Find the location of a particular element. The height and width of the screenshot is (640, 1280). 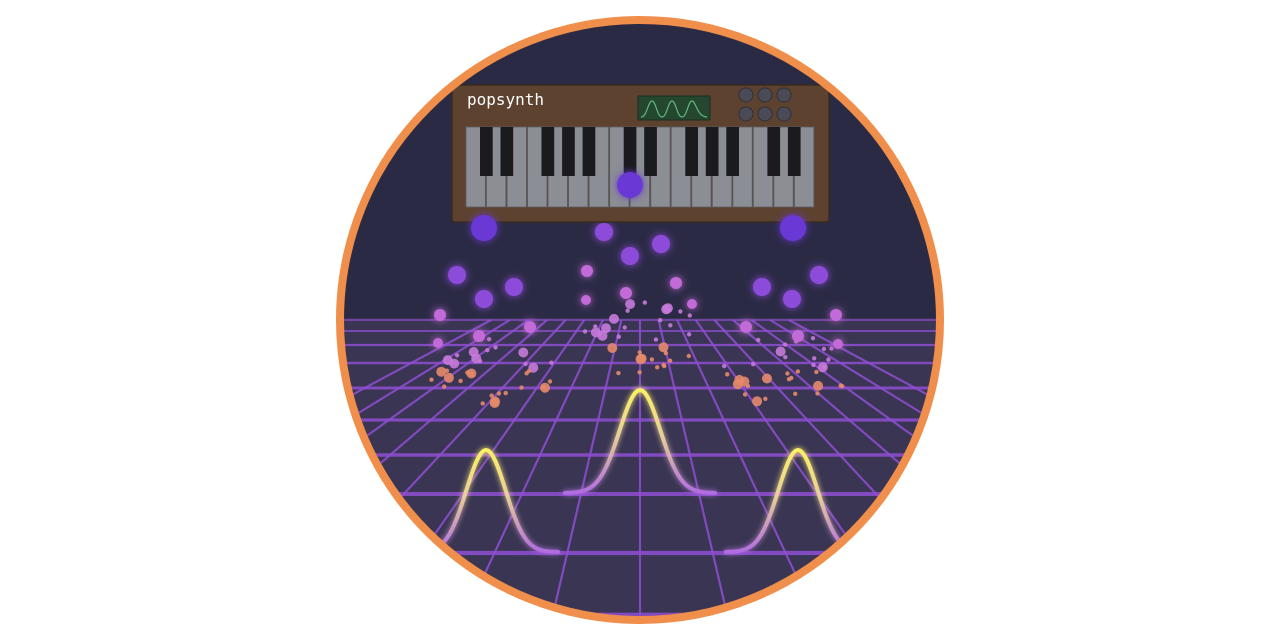

synthesizer-icon: popsynth is located at coordinates (640, 153).